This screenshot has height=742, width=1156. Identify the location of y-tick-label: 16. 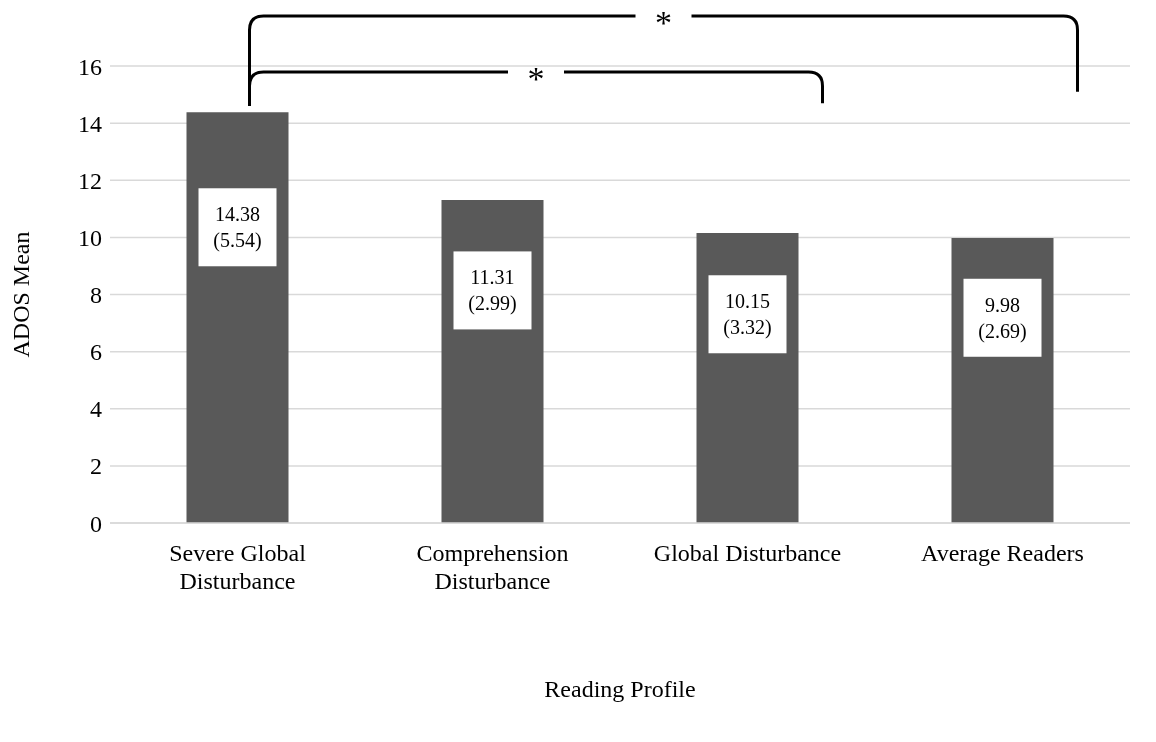
(90, 66).